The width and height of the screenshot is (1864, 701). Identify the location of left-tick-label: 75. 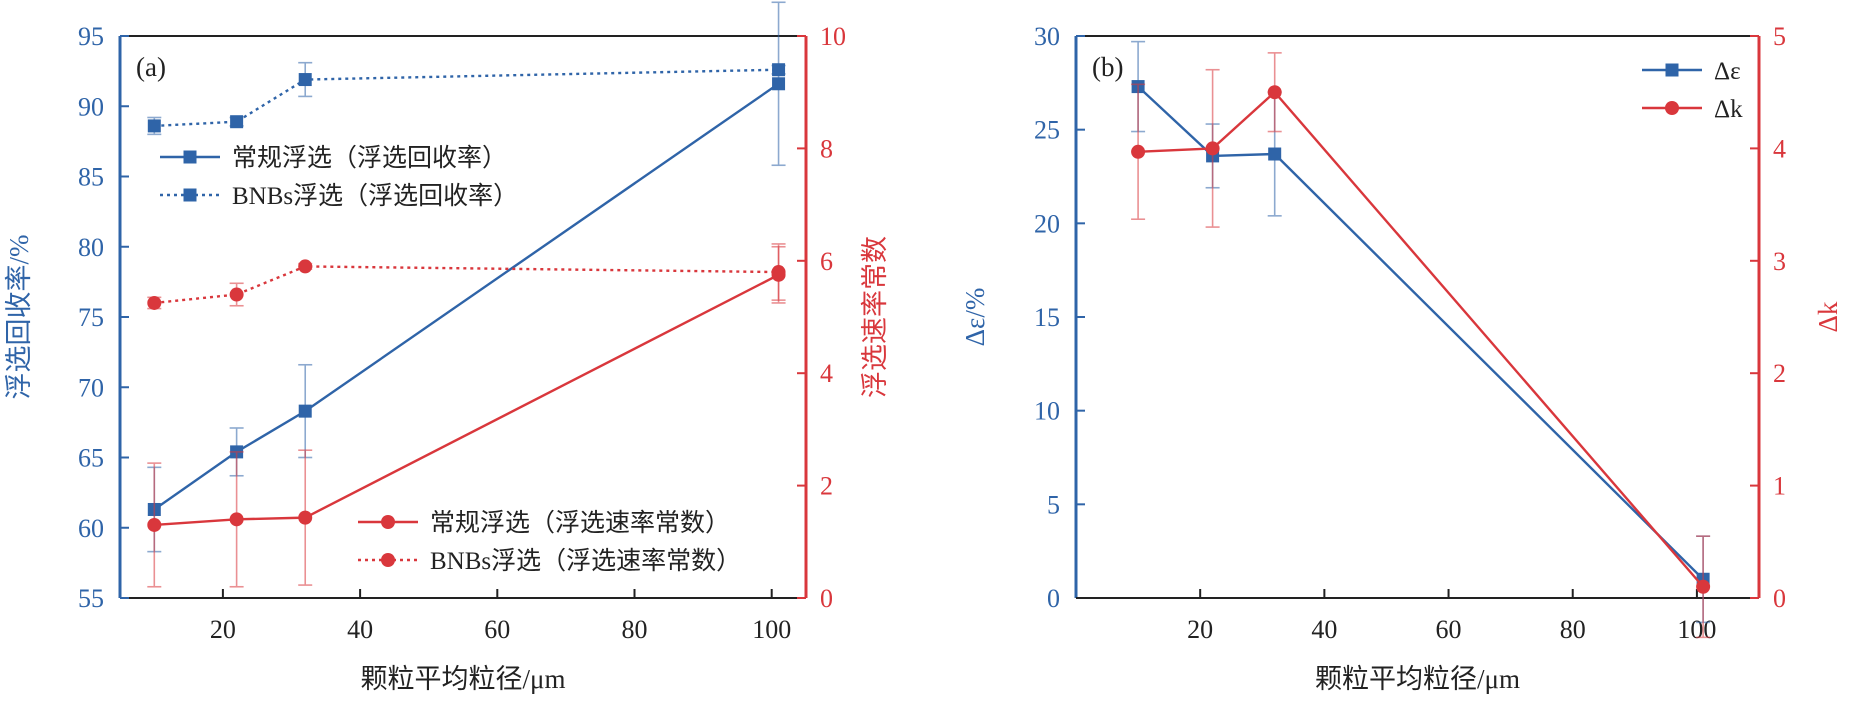
(91, 317).